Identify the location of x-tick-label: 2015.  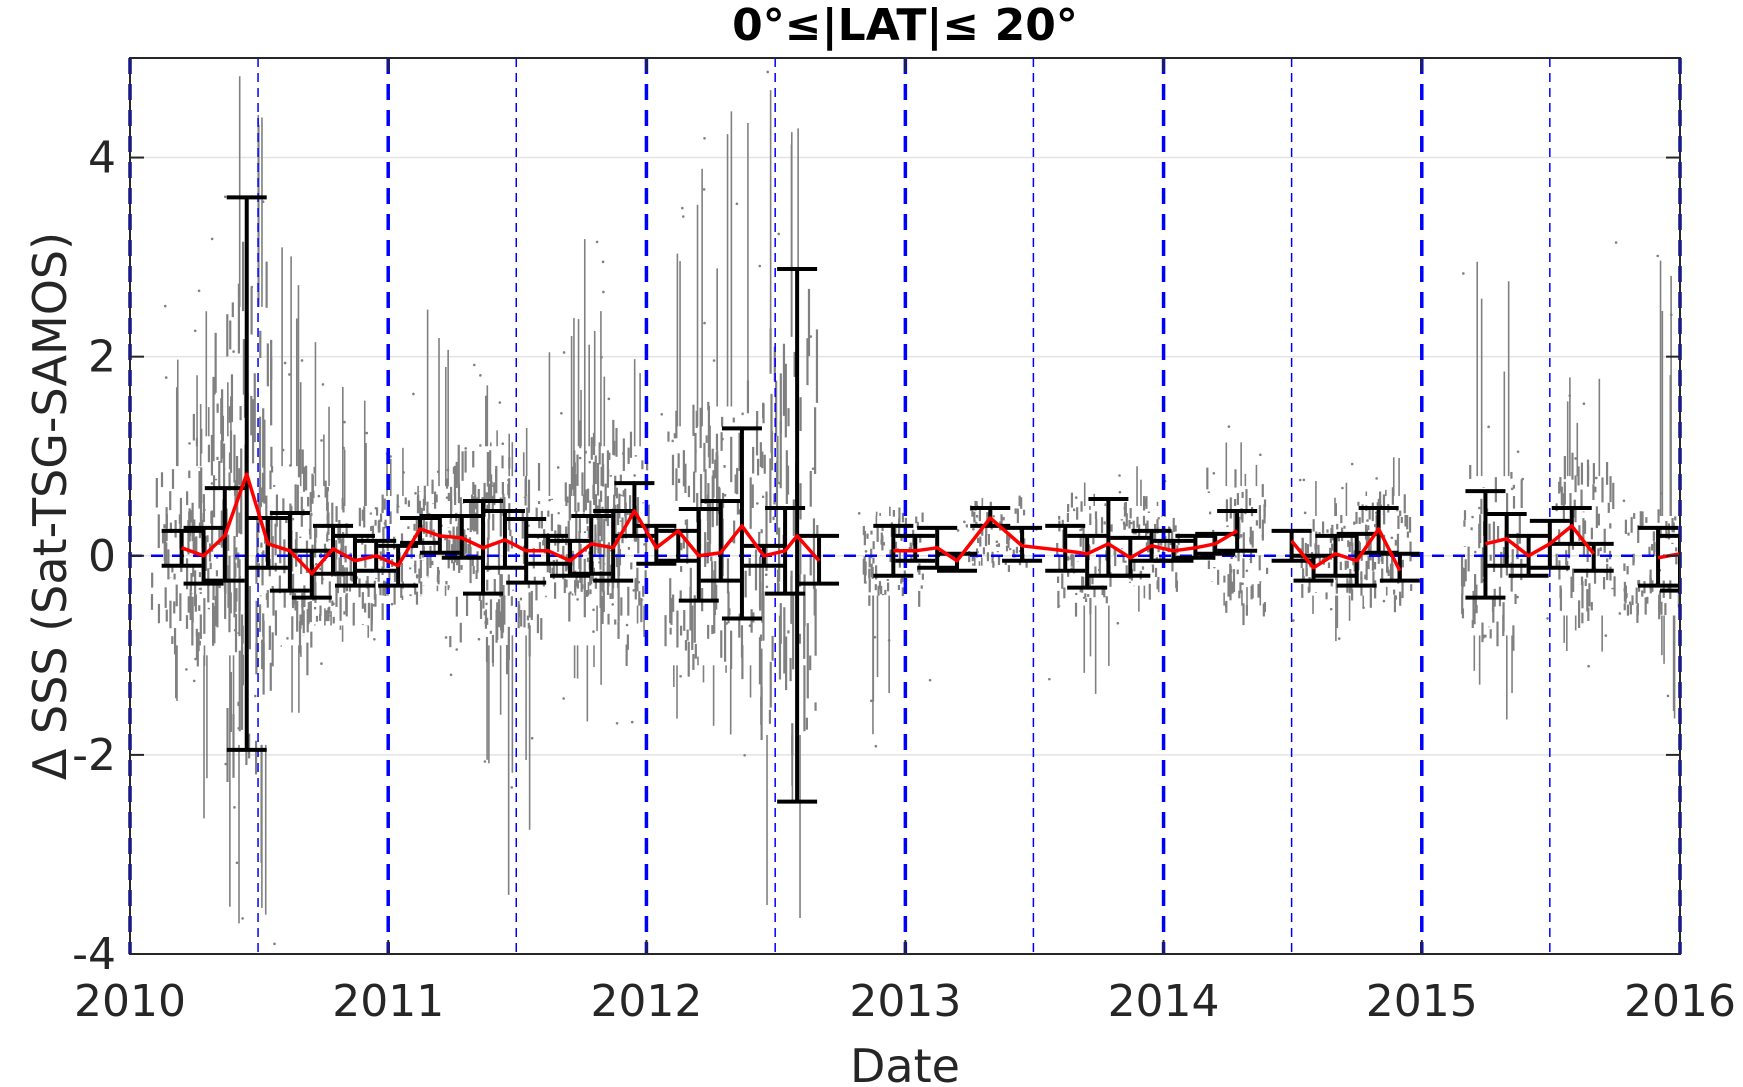
(1422, 1001).